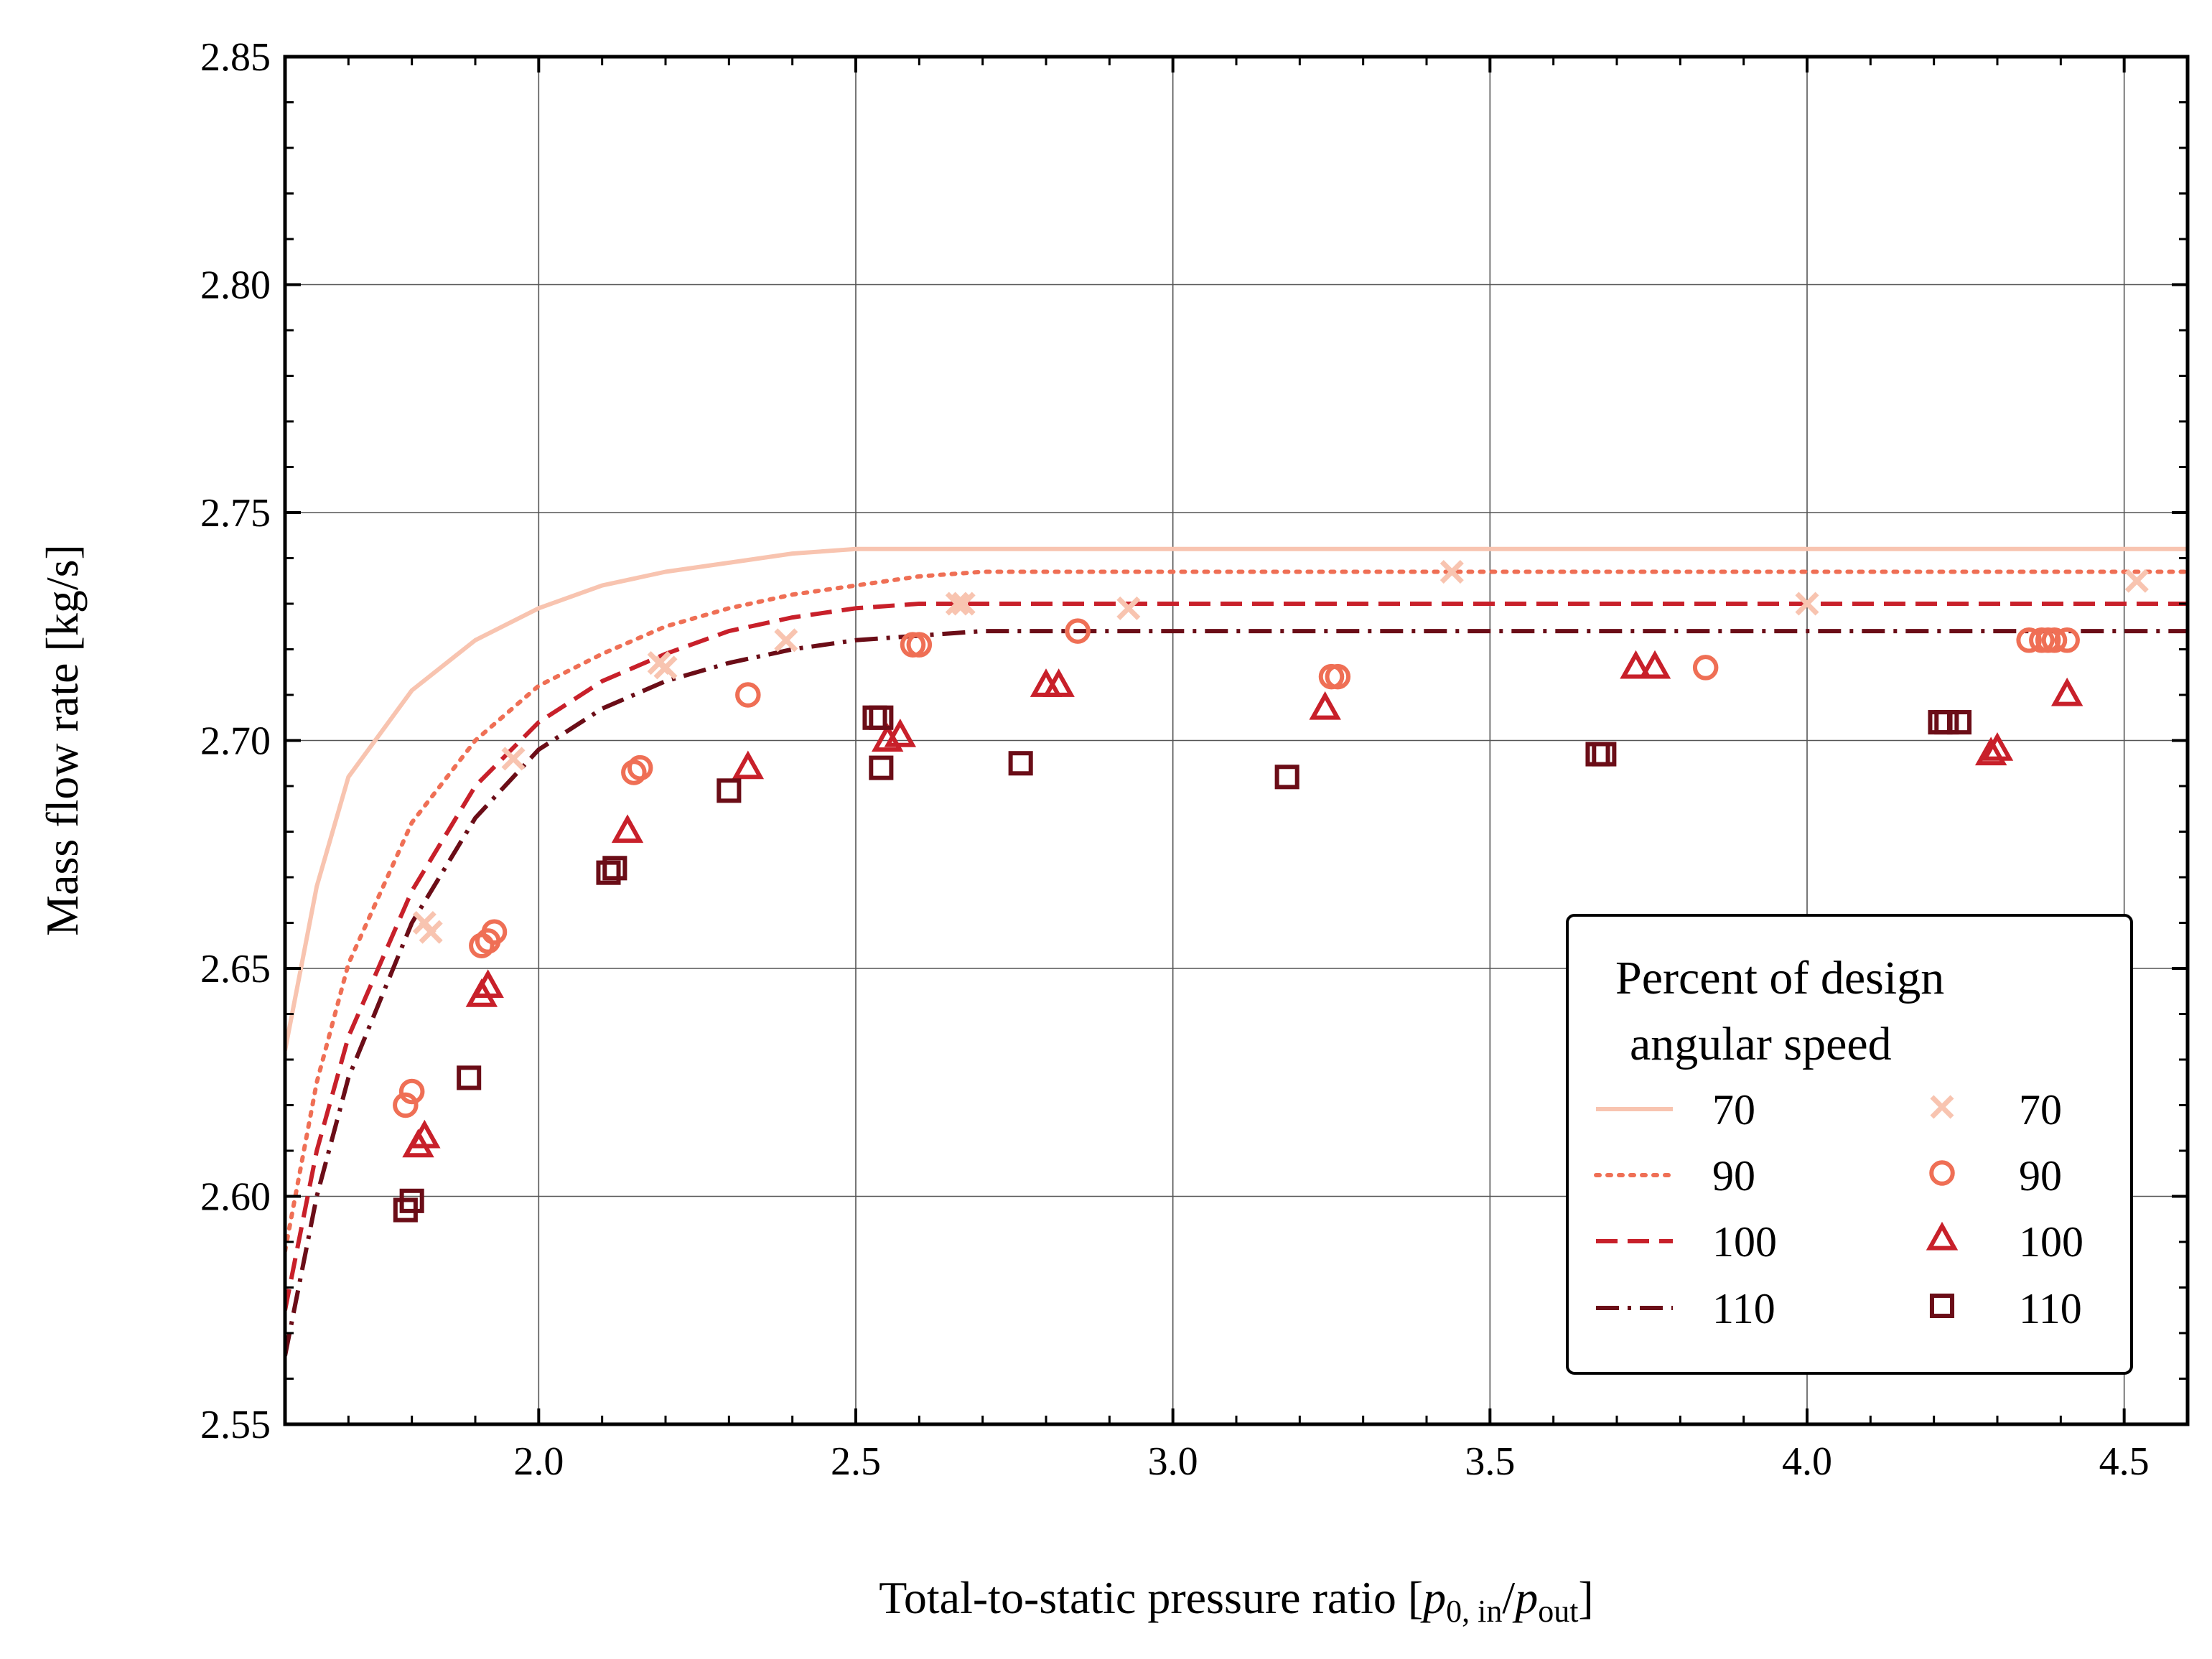 The image size is (2212, 1659). I want to click on y-tick-label-3: 2.70, so click(235, 742).